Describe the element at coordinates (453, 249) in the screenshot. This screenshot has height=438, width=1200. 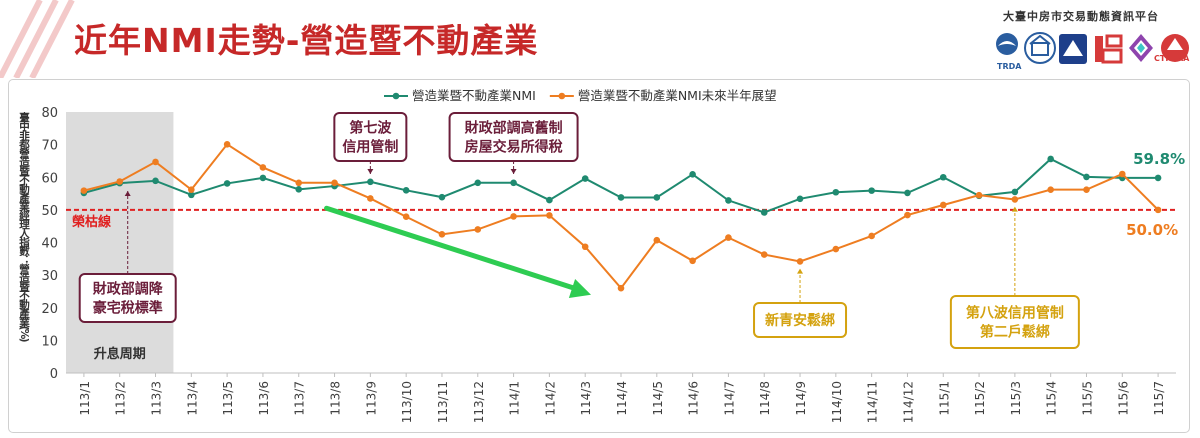
I see `trend-arrow-shaft` at that location.